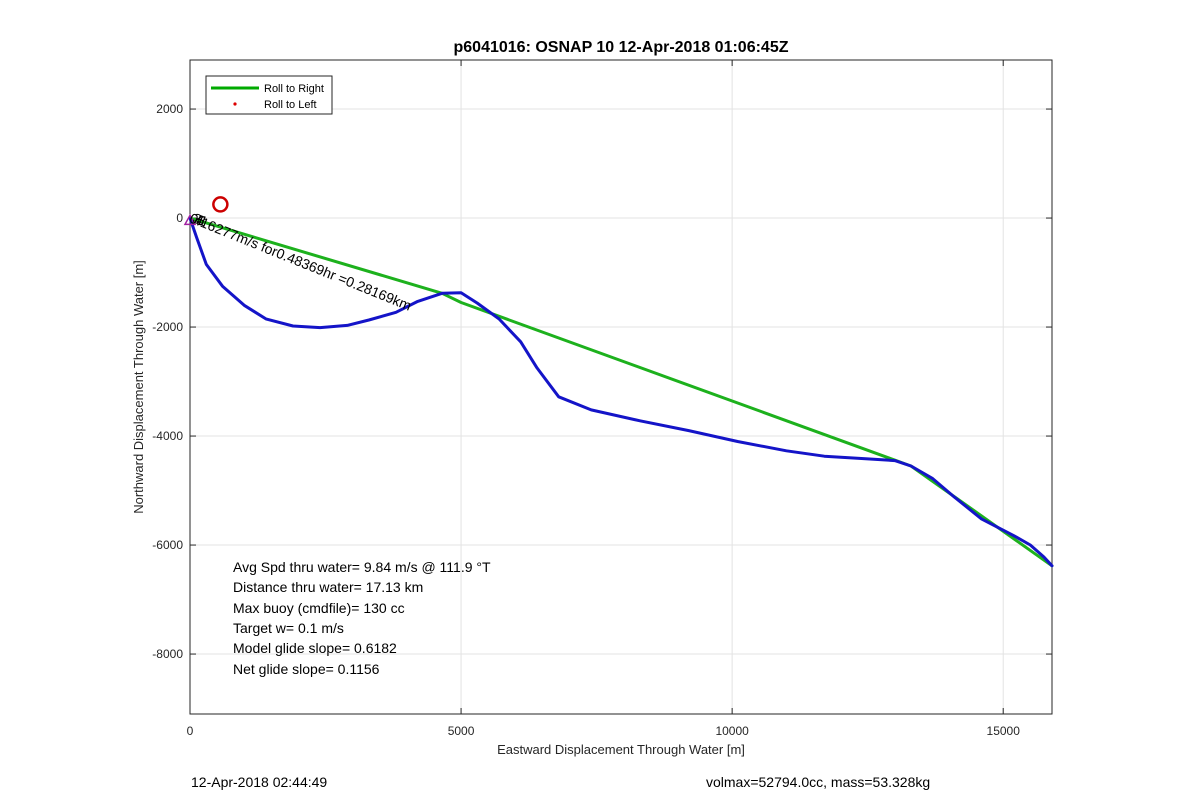 This screenshot has width=1200, height=804. I want to click on x-tick-label: 15000, so click(1004, 731).